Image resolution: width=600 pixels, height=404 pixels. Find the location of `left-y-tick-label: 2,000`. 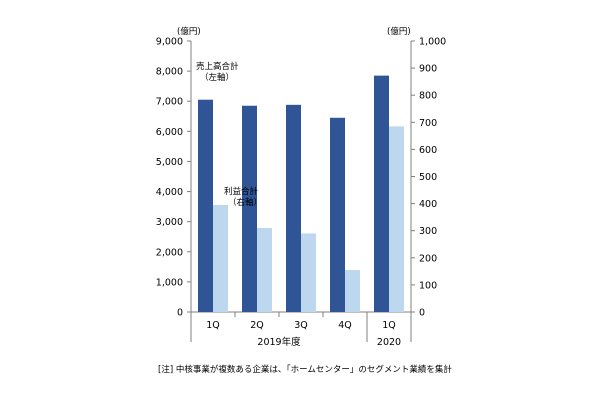

left-y-tick-label: 2,000 is located at coordinates (169, 252).